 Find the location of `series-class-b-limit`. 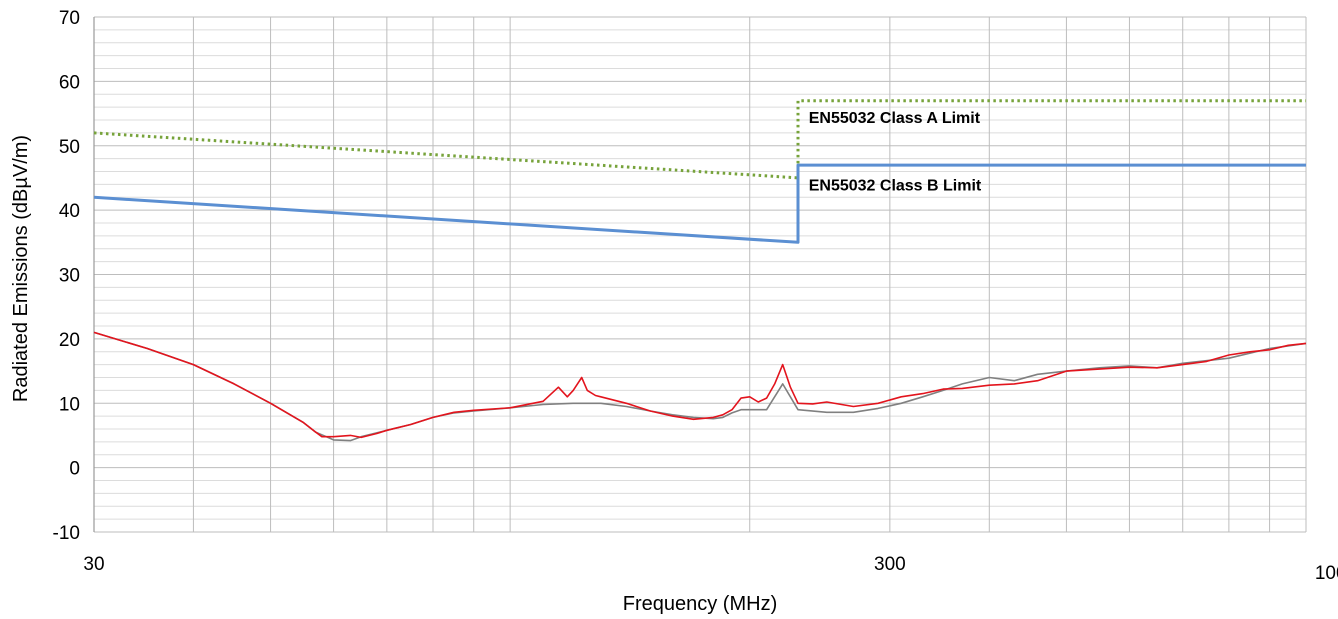

series-class-b-limit is located at coordinates (699, 203).